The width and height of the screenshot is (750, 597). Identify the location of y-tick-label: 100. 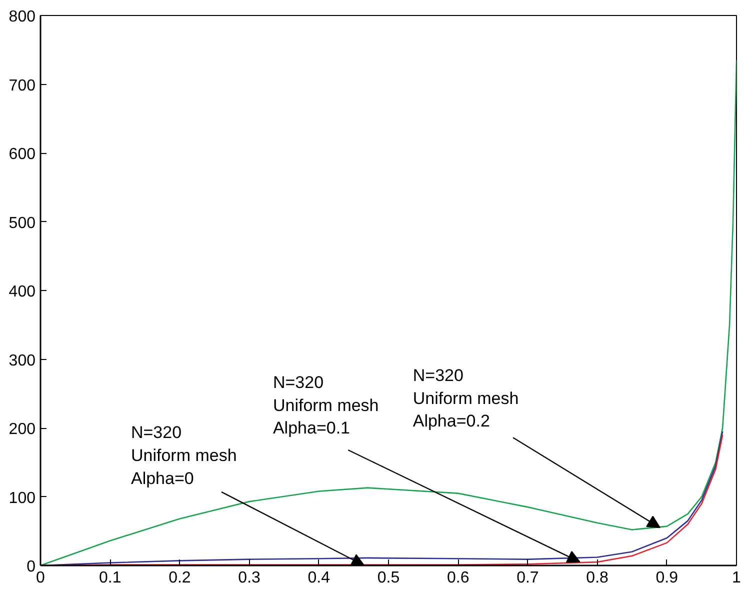
(22, 498).